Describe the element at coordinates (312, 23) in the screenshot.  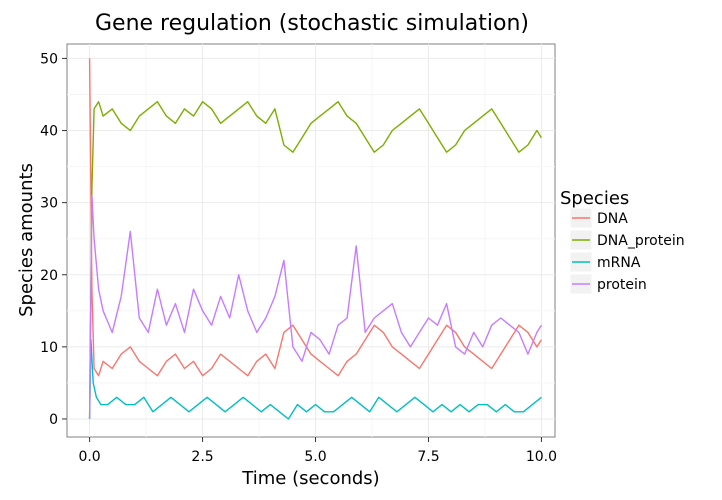
I see `chart-title: Gene regulation (stochastic simulation)` at that location.